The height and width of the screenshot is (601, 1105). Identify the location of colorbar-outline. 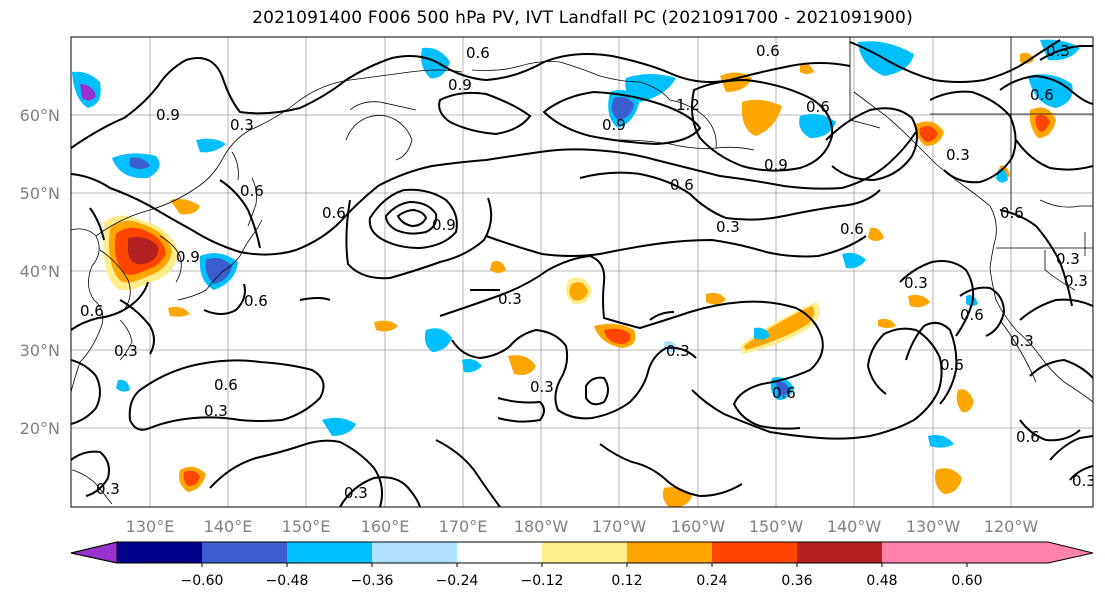
(582, 552).